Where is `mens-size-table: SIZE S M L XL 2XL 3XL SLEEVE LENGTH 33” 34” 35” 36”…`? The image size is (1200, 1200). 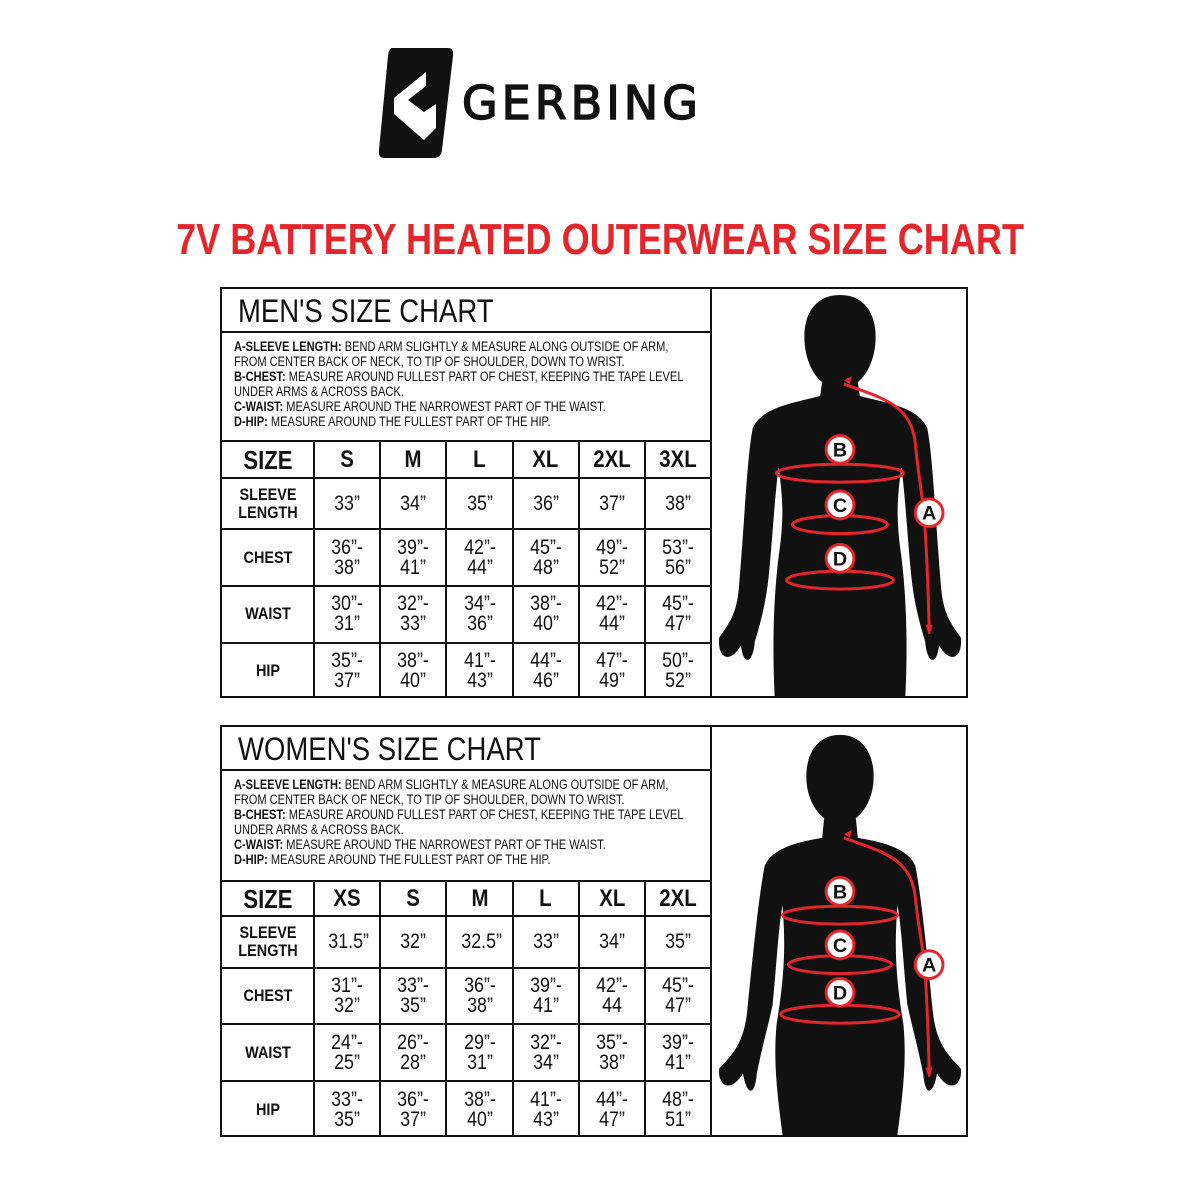
mens-size-table: SIZE S M L XL 2XL 3XL SLEEVE LENGTH 33” 34” 35” 36”… is located at coordinates (466, 569).